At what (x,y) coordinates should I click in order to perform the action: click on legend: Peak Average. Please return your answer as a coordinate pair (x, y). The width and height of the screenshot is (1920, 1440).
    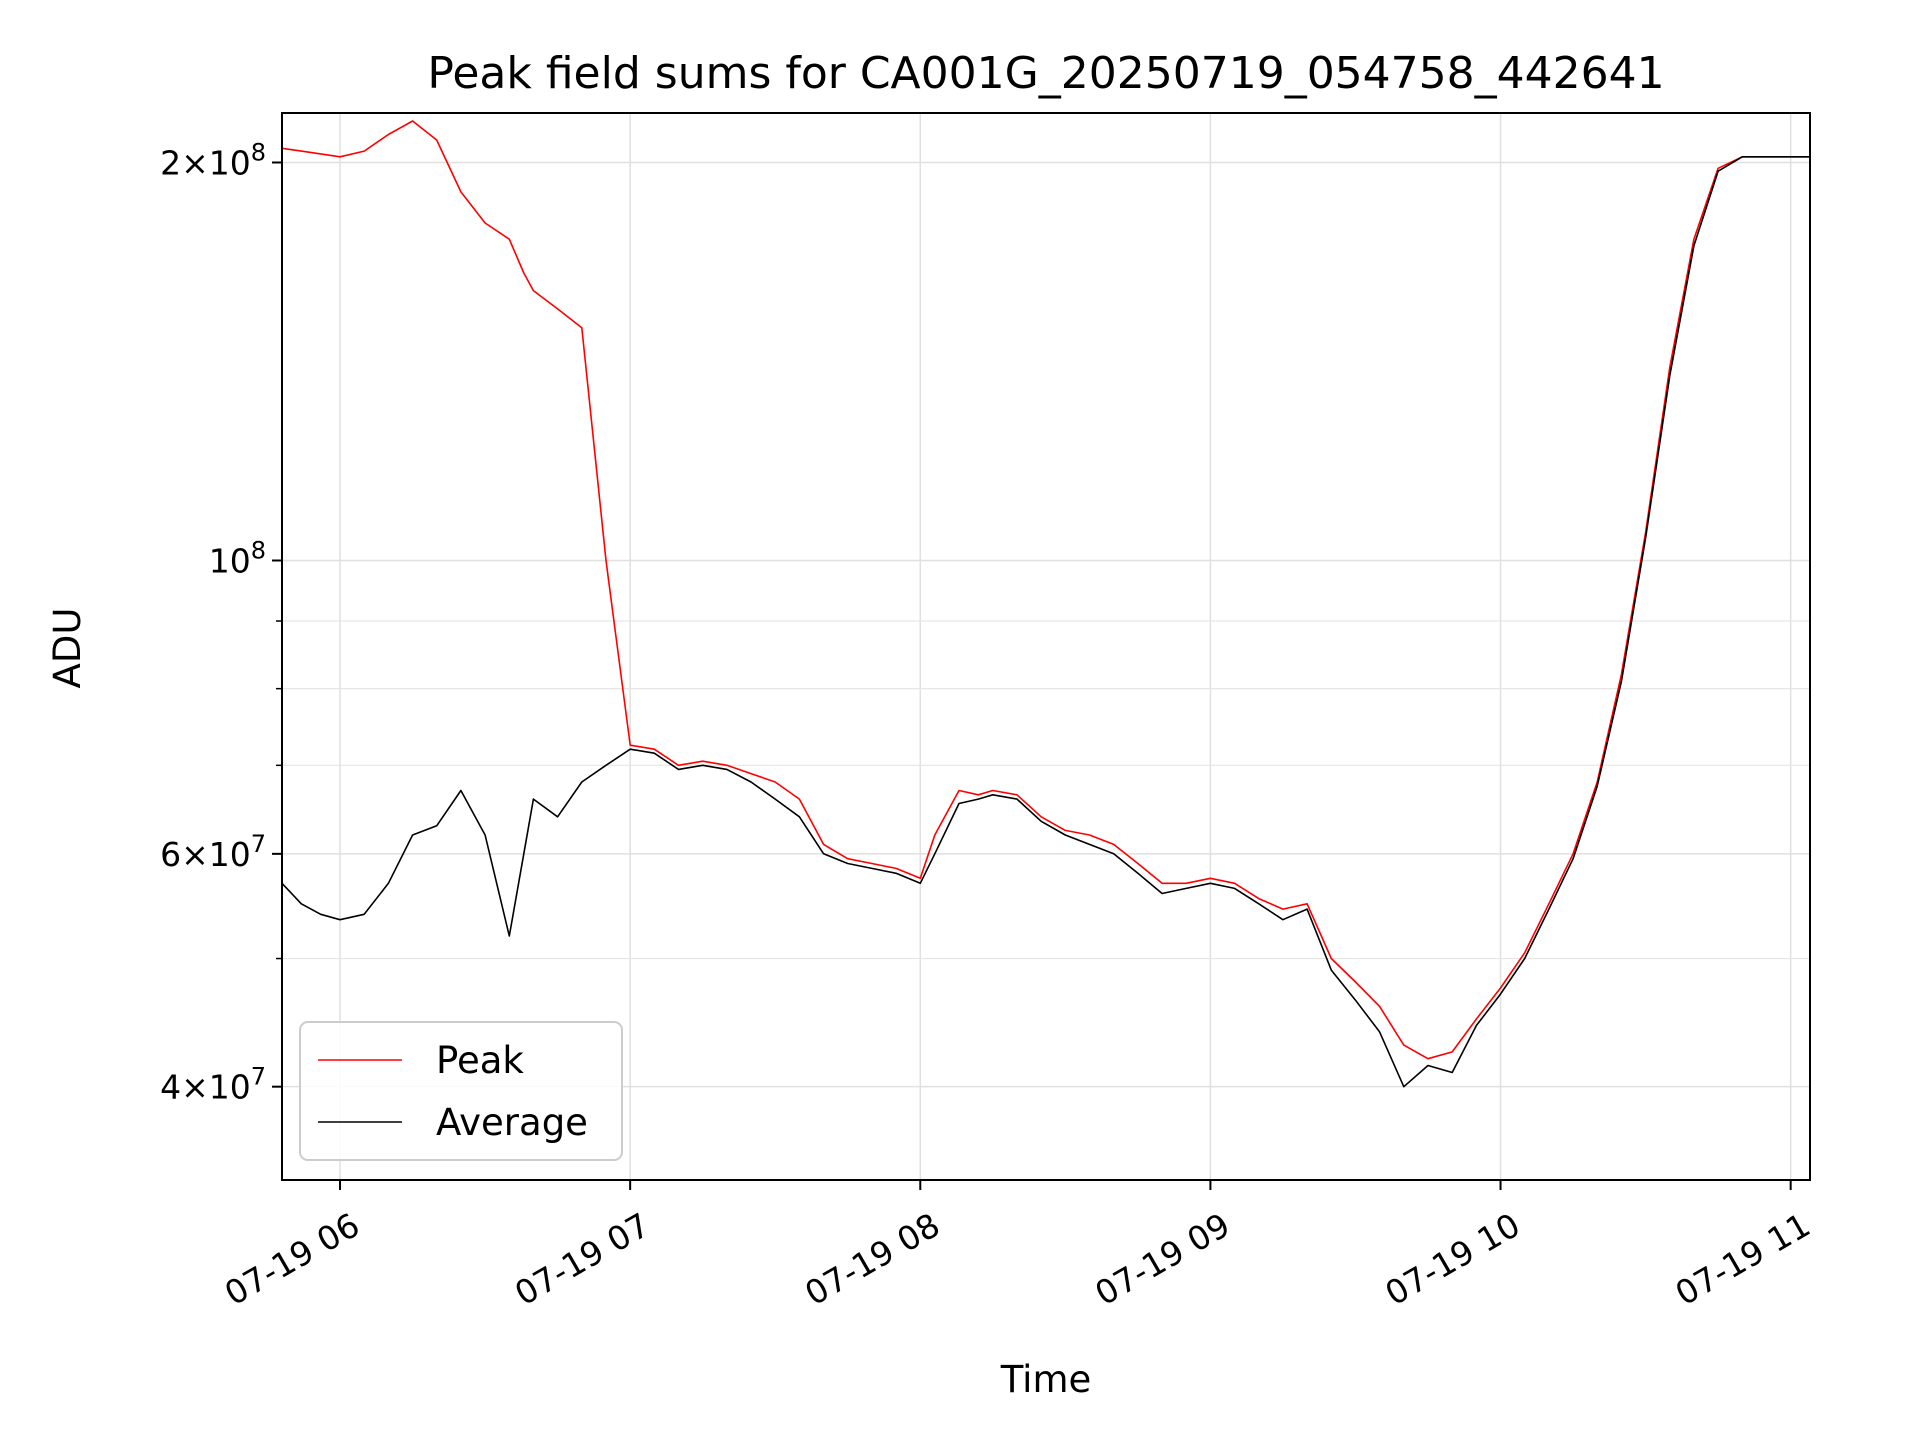
    Looking at the image, I should click on (461, 1091).